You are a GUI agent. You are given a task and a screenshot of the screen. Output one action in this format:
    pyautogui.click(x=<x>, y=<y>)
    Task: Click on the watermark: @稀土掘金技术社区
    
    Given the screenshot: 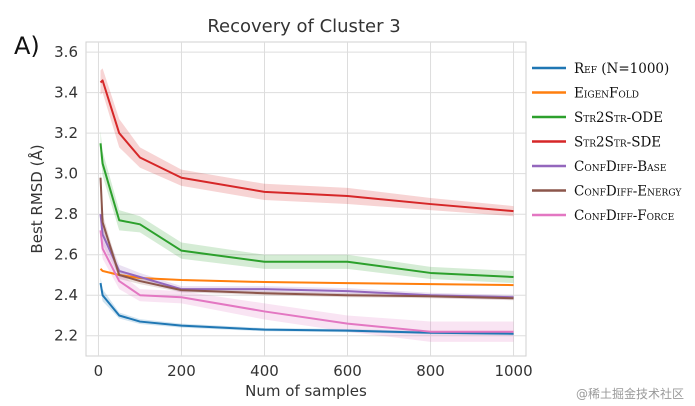 What is the action you would take?
    pyautogui.click(x=630, y=393)
    